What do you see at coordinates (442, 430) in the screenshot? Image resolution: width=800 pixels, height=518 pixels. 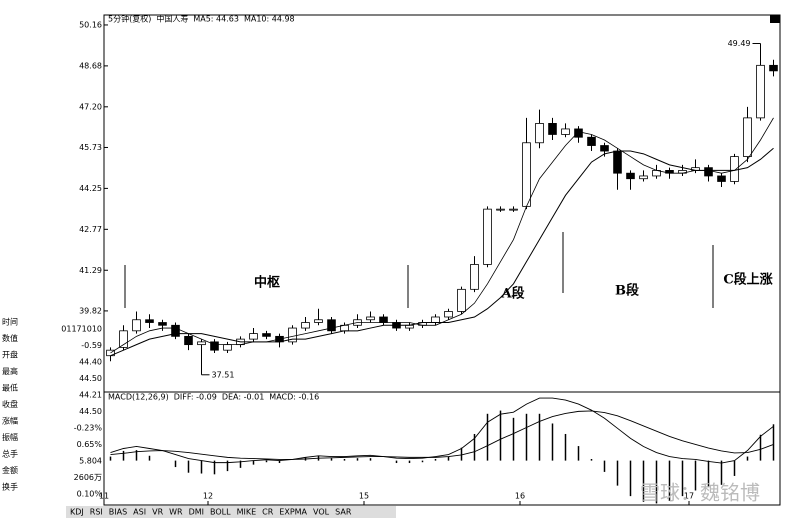 I see `diff-line` at bounding box center [442, 430].